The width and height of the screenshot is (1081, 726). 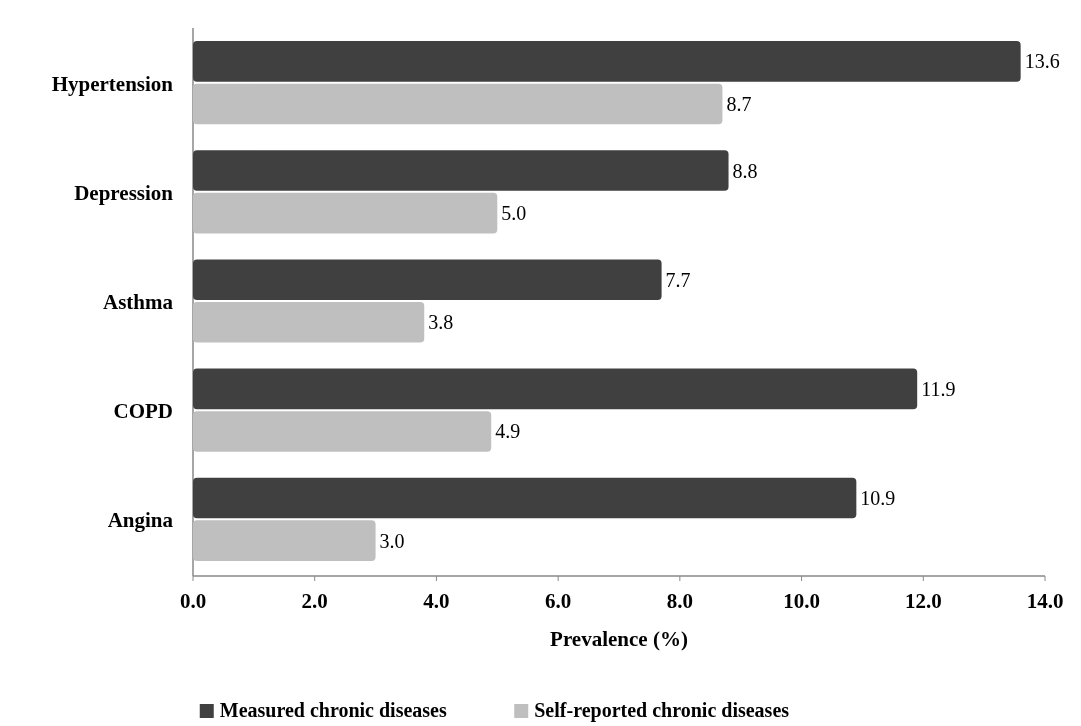 I want to click on y-tick-label: Depression, so click(x=124, y=192).